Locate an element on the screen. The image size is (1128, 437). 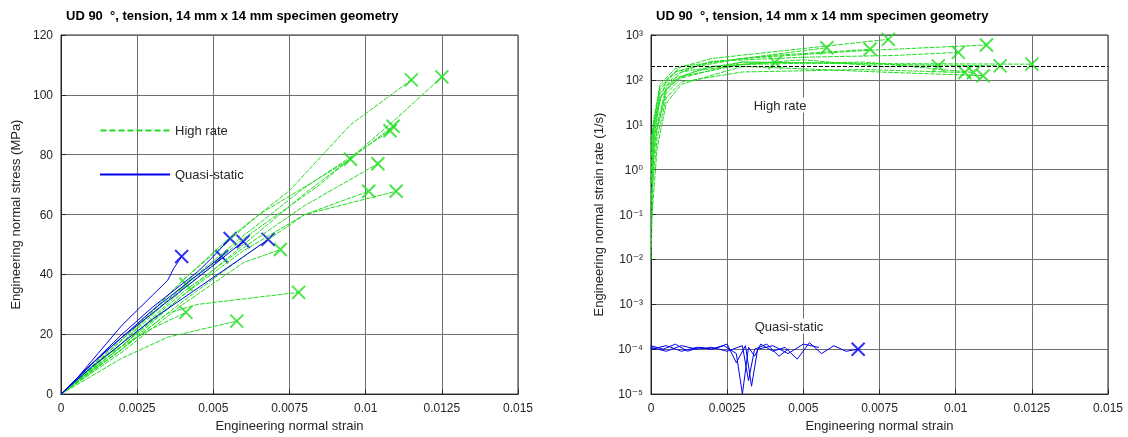
y-tick-label: 10³ is located at coordinates (634, 35).